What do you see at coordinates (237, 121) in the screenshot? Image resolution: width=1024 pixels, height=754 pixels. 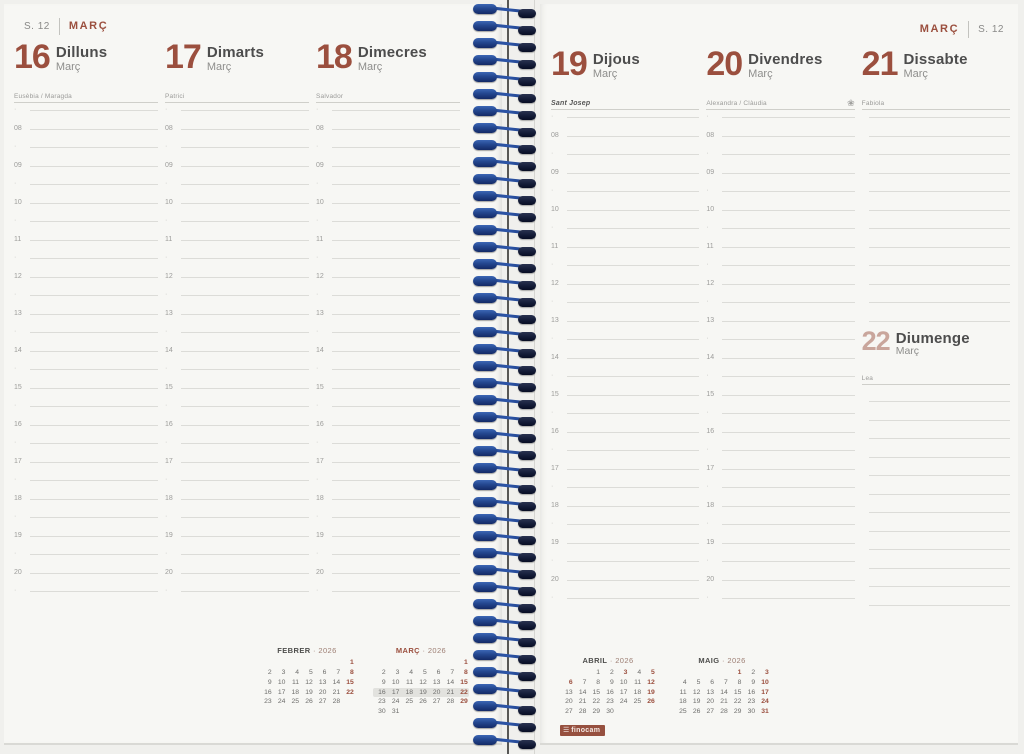 I see `schedule-row: 08` at bounding box center [237, 121].